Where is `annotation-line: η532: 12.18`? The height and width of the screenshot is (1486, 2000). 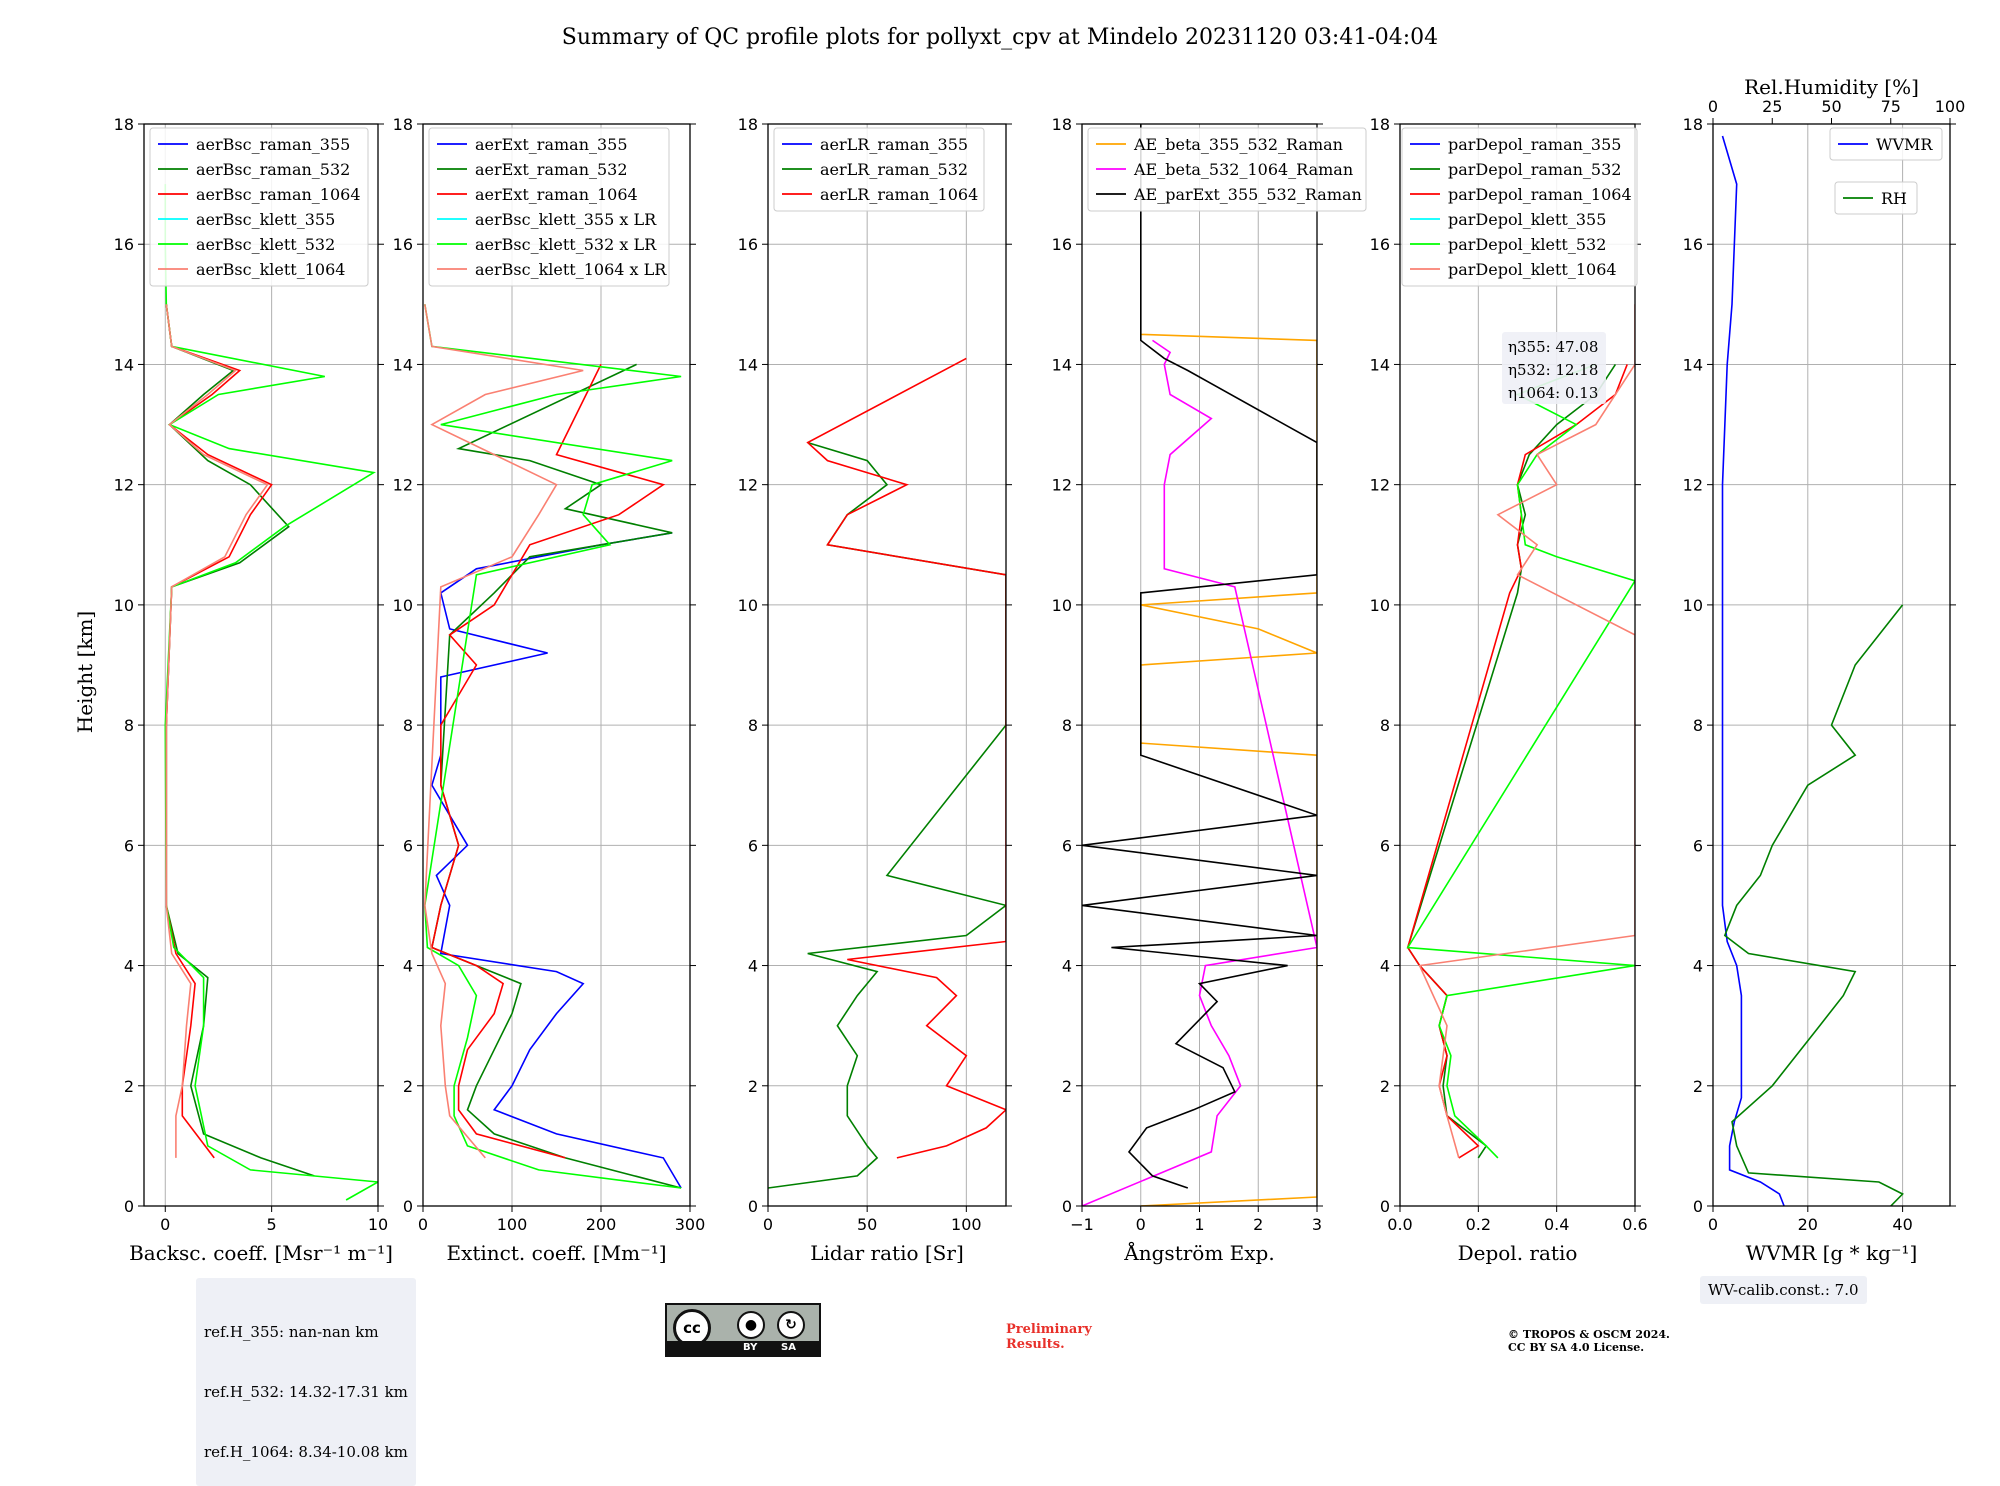 annotation-line: η532: 12.18 is located at coordinates (1553, 370).